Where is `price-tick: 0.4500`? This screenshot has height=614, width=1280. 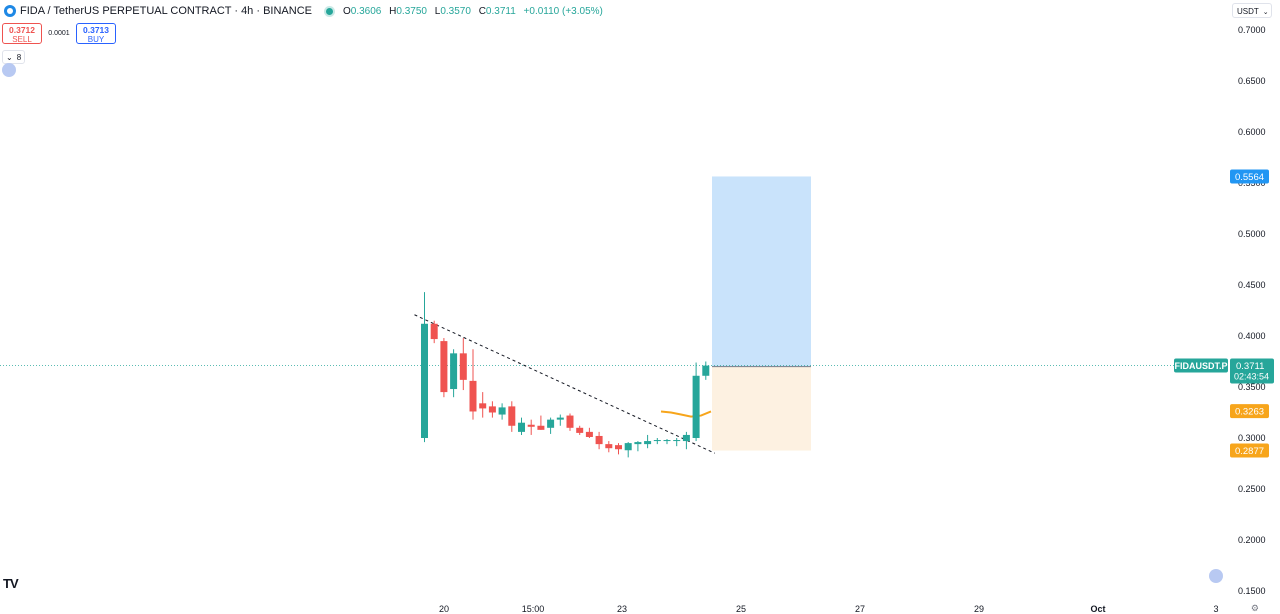 price-tick: 0.4500 is located at coordinates (1252, 285).